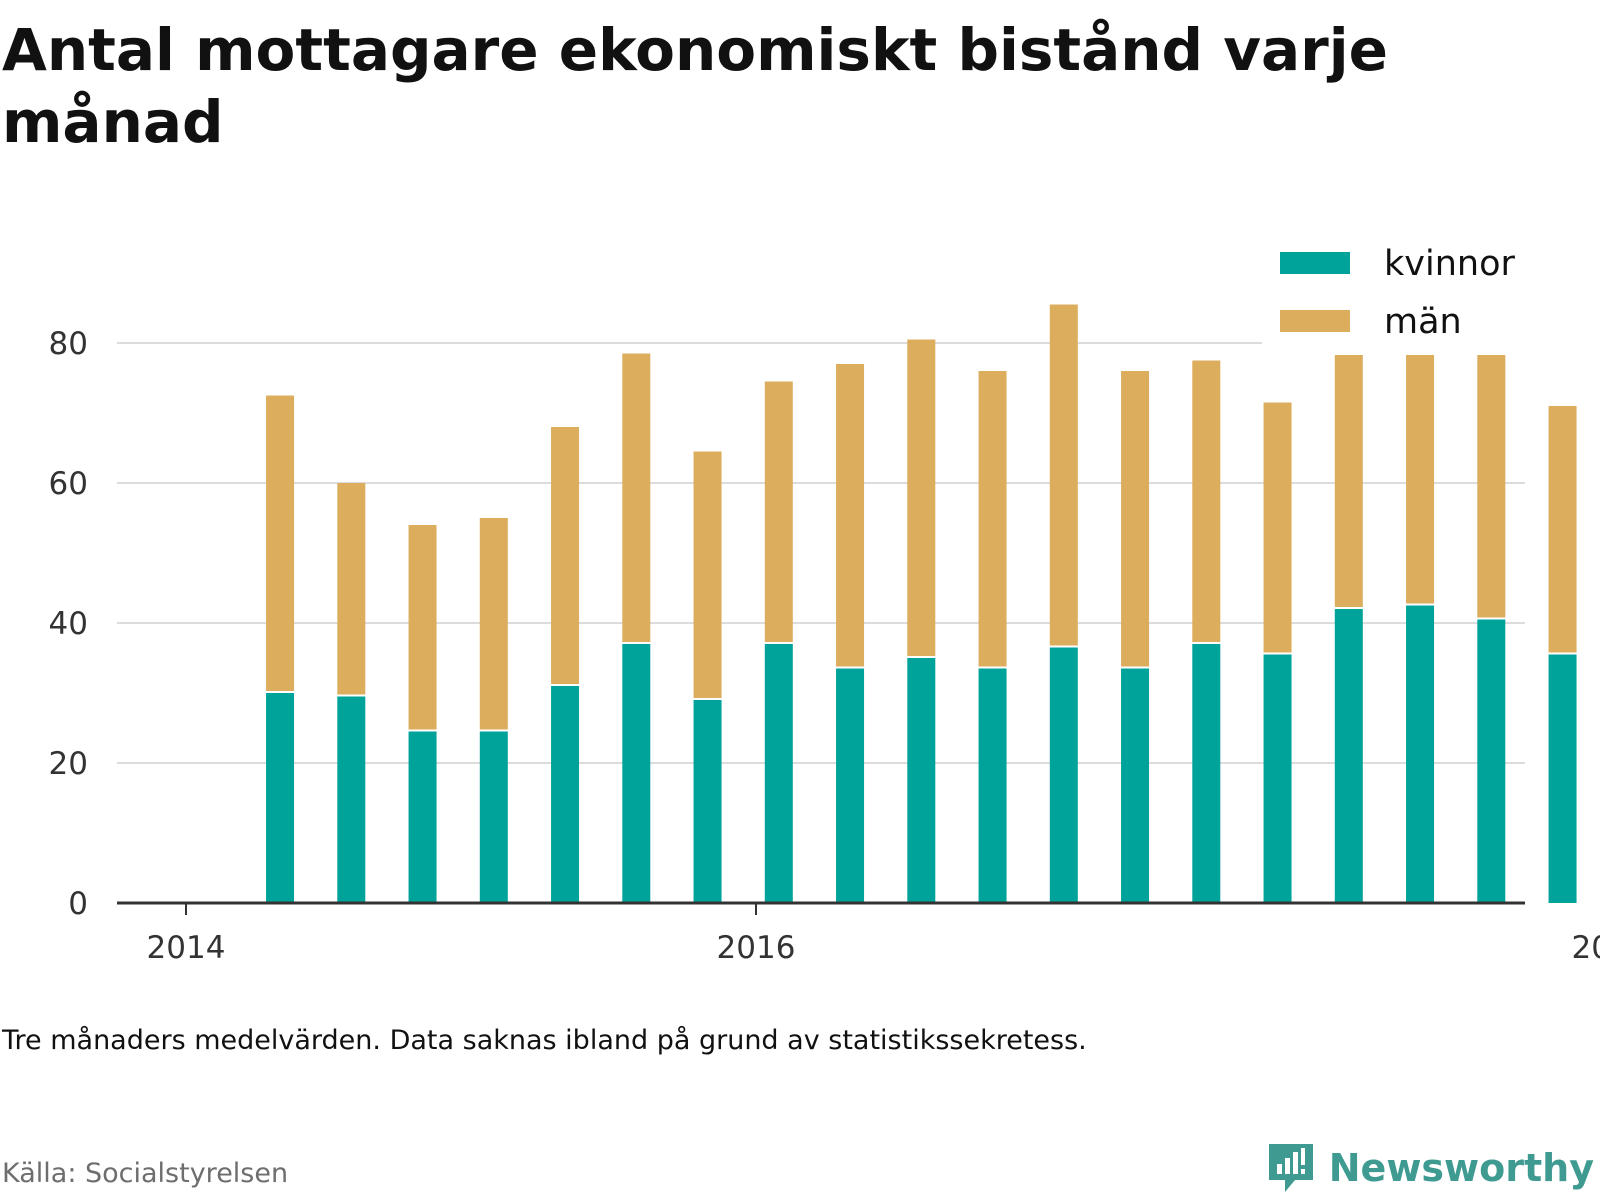 Image resolution: width=1600 pixels, height=1200 pixels. Describe the element at coordinates (1586, 948) in the screenshot. I see `x-tick-label: 2019` at that location.